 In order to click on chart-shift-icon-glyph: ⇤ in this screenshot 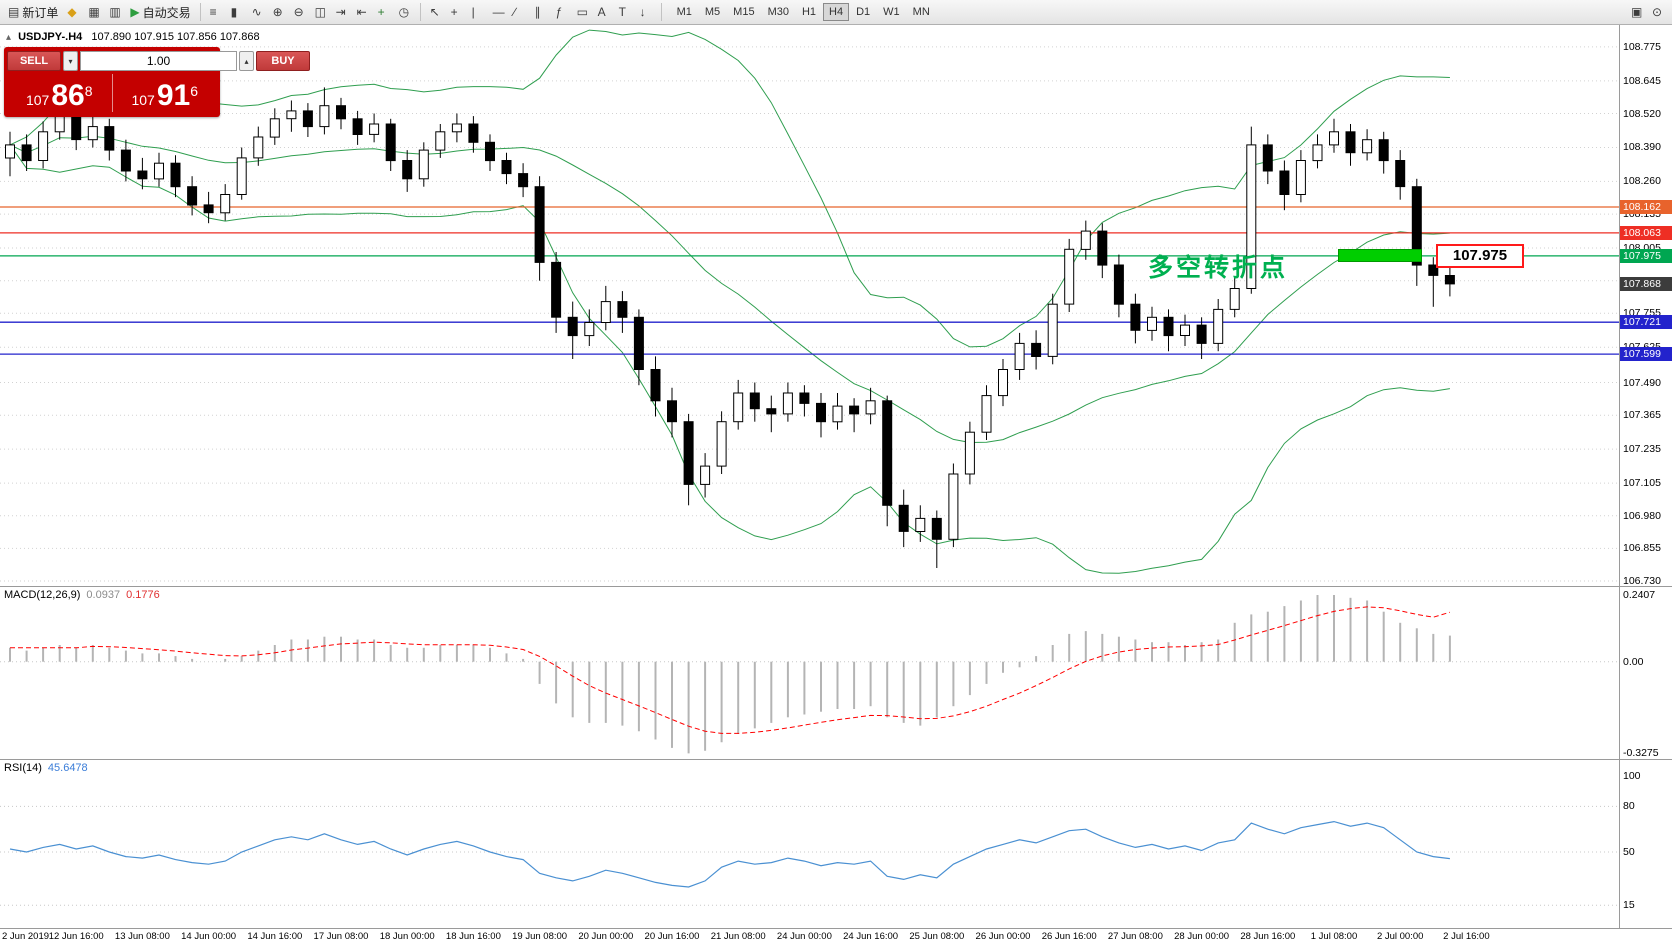, I will do `click(361, 12)`.